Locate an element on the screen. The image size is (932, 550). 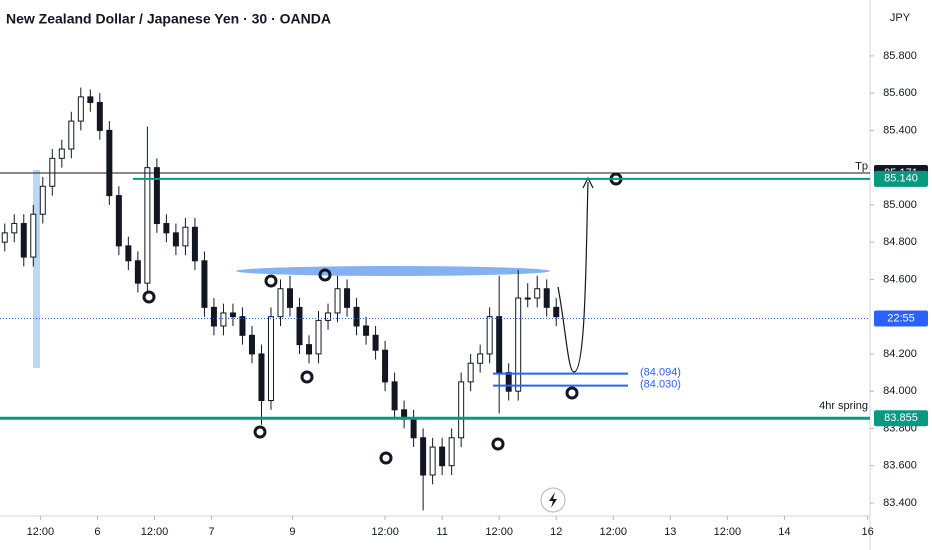
level-annotation: 4hr spring is located at coordinates (843, 406).